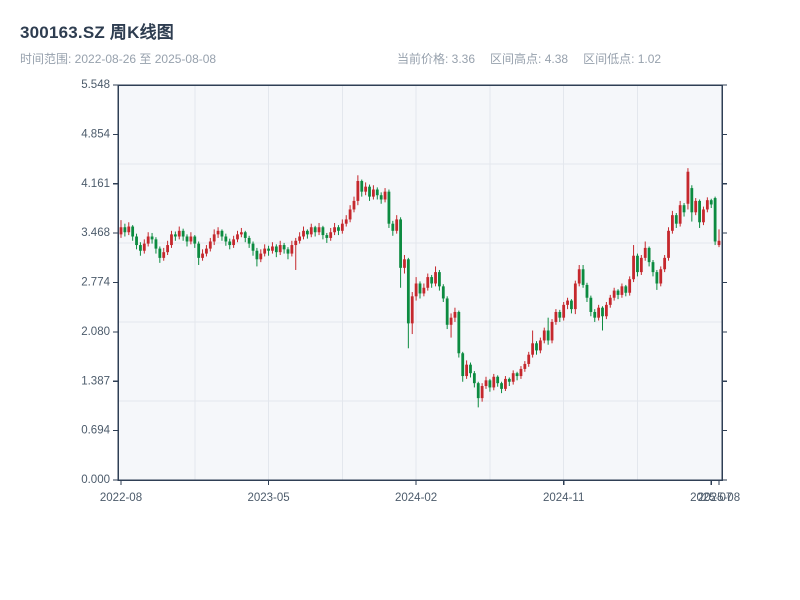 This screenshot has width=800, height=600. Describe the element at coordinates (95, 381) in the screenshot. I see `y-tick-label: 1.387` at that location.